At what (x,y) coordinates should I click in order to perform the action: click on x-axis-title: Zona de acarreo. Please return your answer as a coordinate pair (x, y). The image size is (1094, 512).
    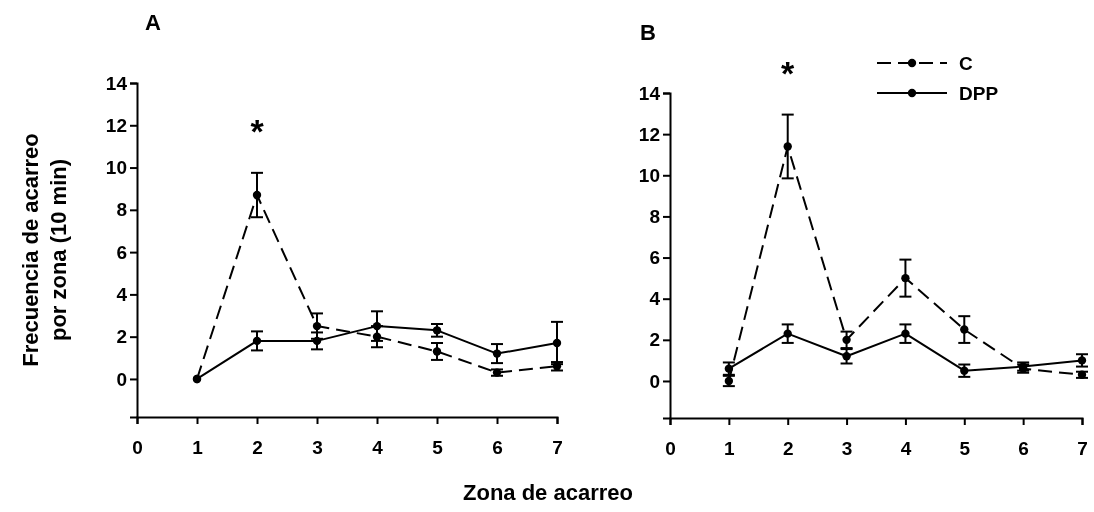
    Looking at the image, I should click on (548, 492).